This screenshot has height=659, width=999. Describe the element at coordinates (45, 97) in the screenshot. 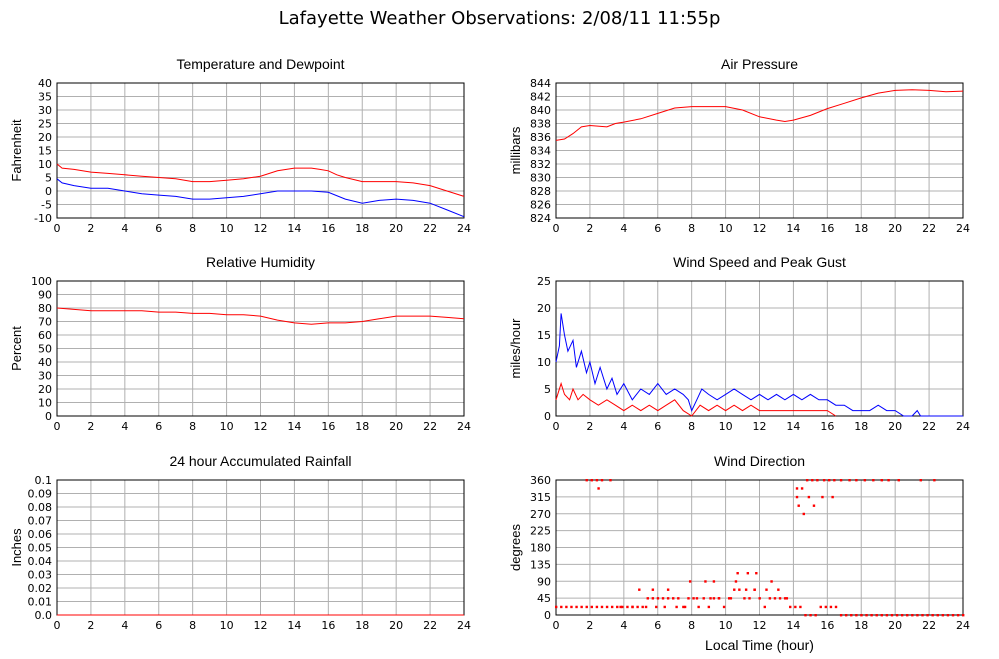

I see `temp-y-tick: 35` at that location.